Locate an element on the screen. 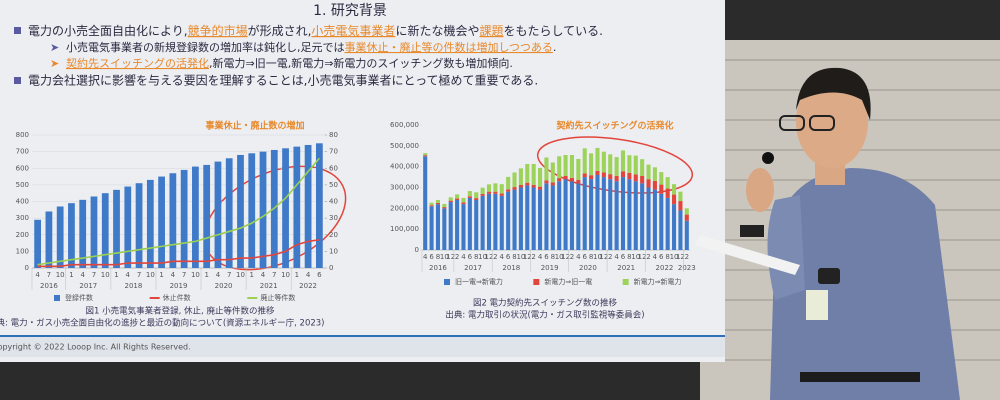 This screenshot has width=1000, height=400. y-tick-label: 500 is located at coordinates (22, 185).